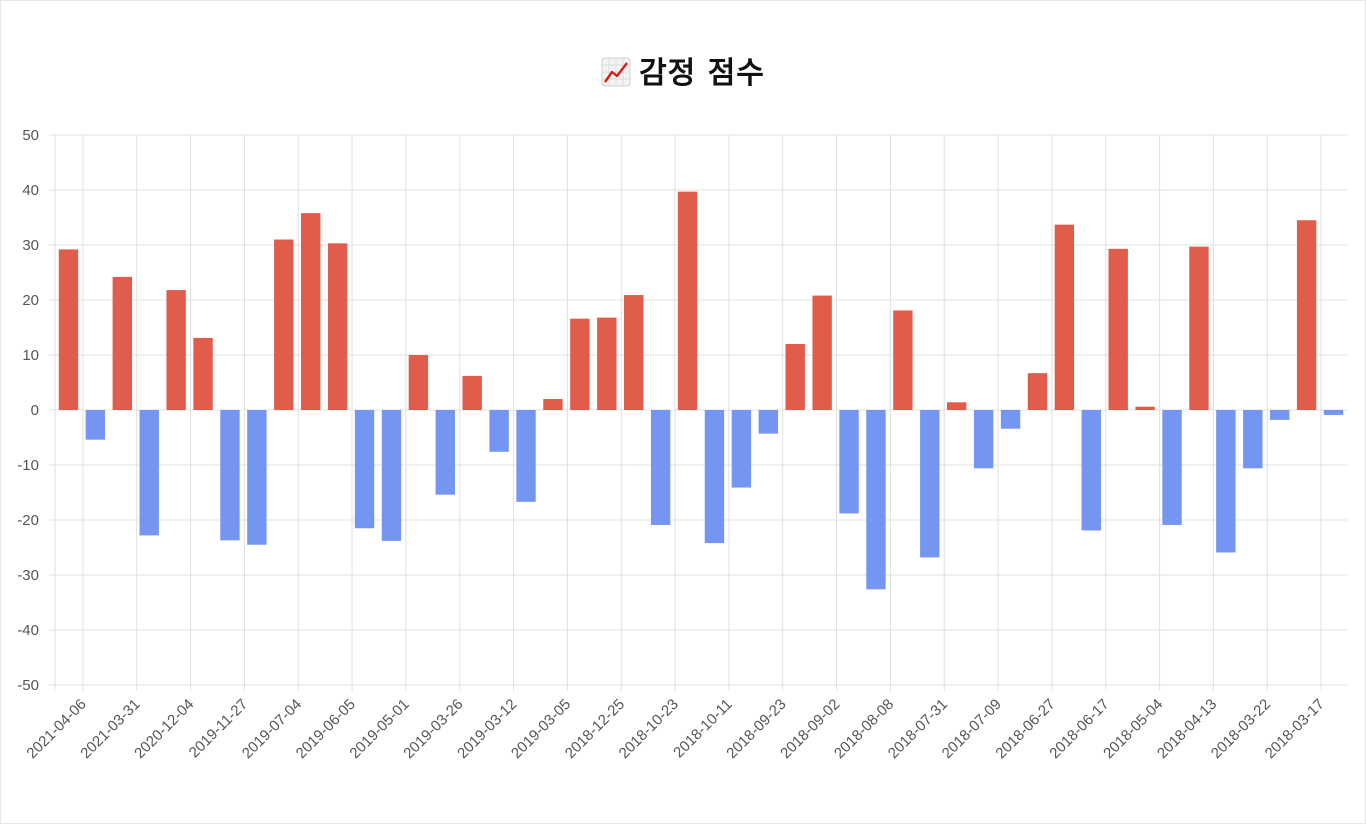 The height and width of the screenshot is (824, 1366). Describe the element at coordinates (35, 410) in the screenshot. I see `y-tick-label: 0` at that location.